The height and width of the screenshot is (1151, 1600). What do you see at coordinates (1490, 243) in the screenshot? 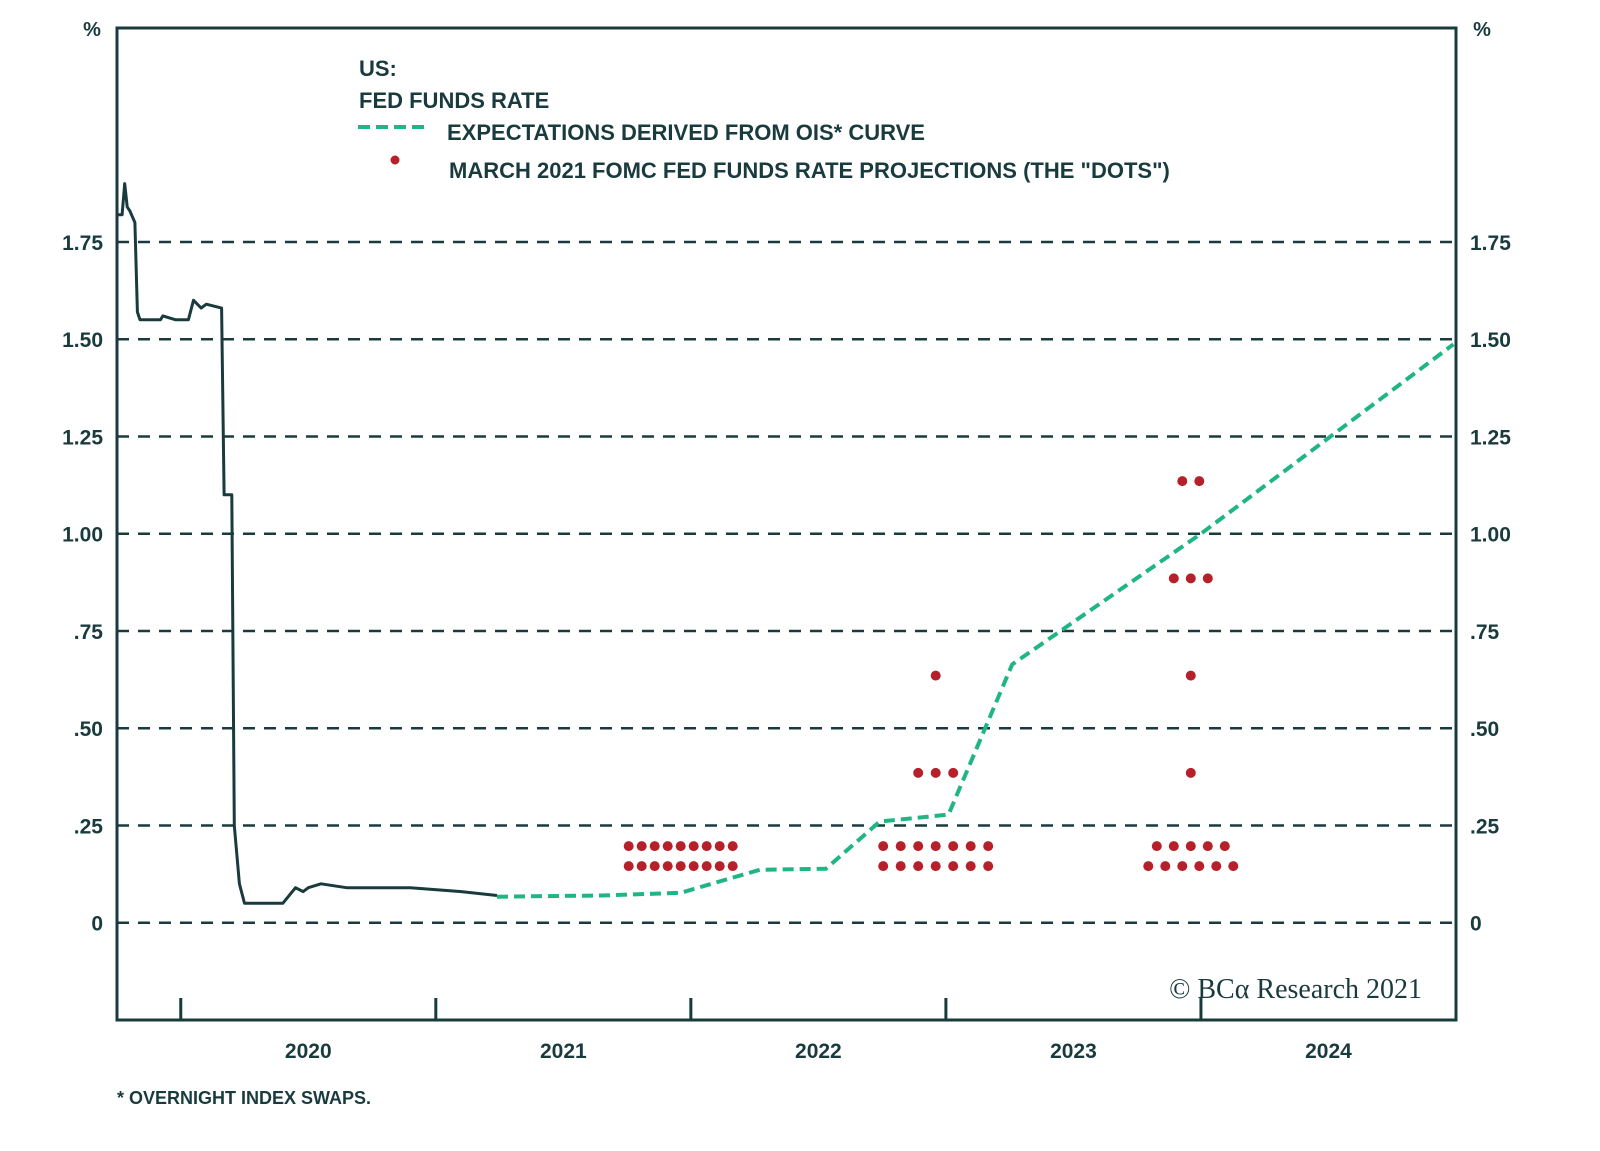
I see `y-tick-label-right: 1.75` at bounding box center [1490, 243].